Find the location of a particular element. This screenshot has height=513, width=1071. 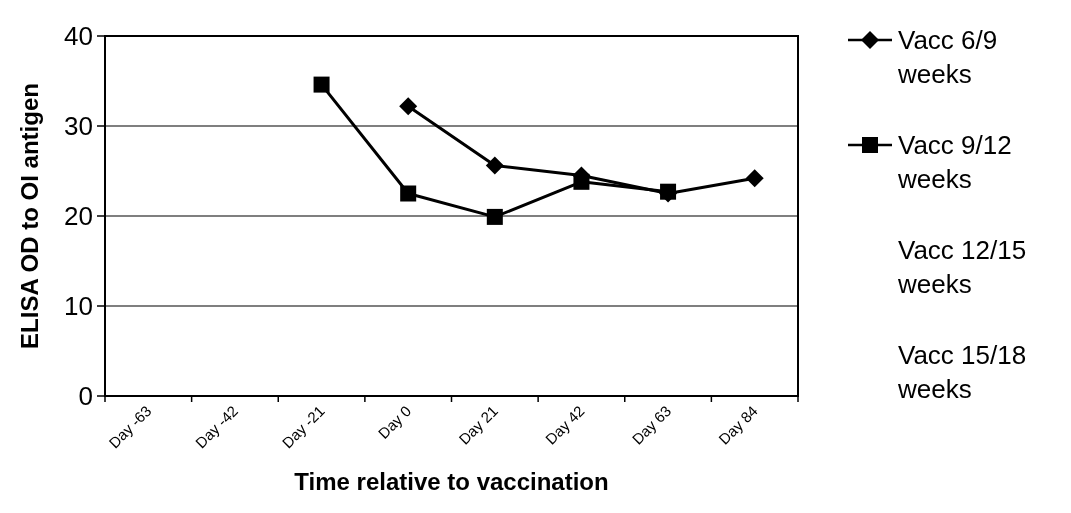

text: Vacc 15/18 weeks is located at coordinates (962, 372).